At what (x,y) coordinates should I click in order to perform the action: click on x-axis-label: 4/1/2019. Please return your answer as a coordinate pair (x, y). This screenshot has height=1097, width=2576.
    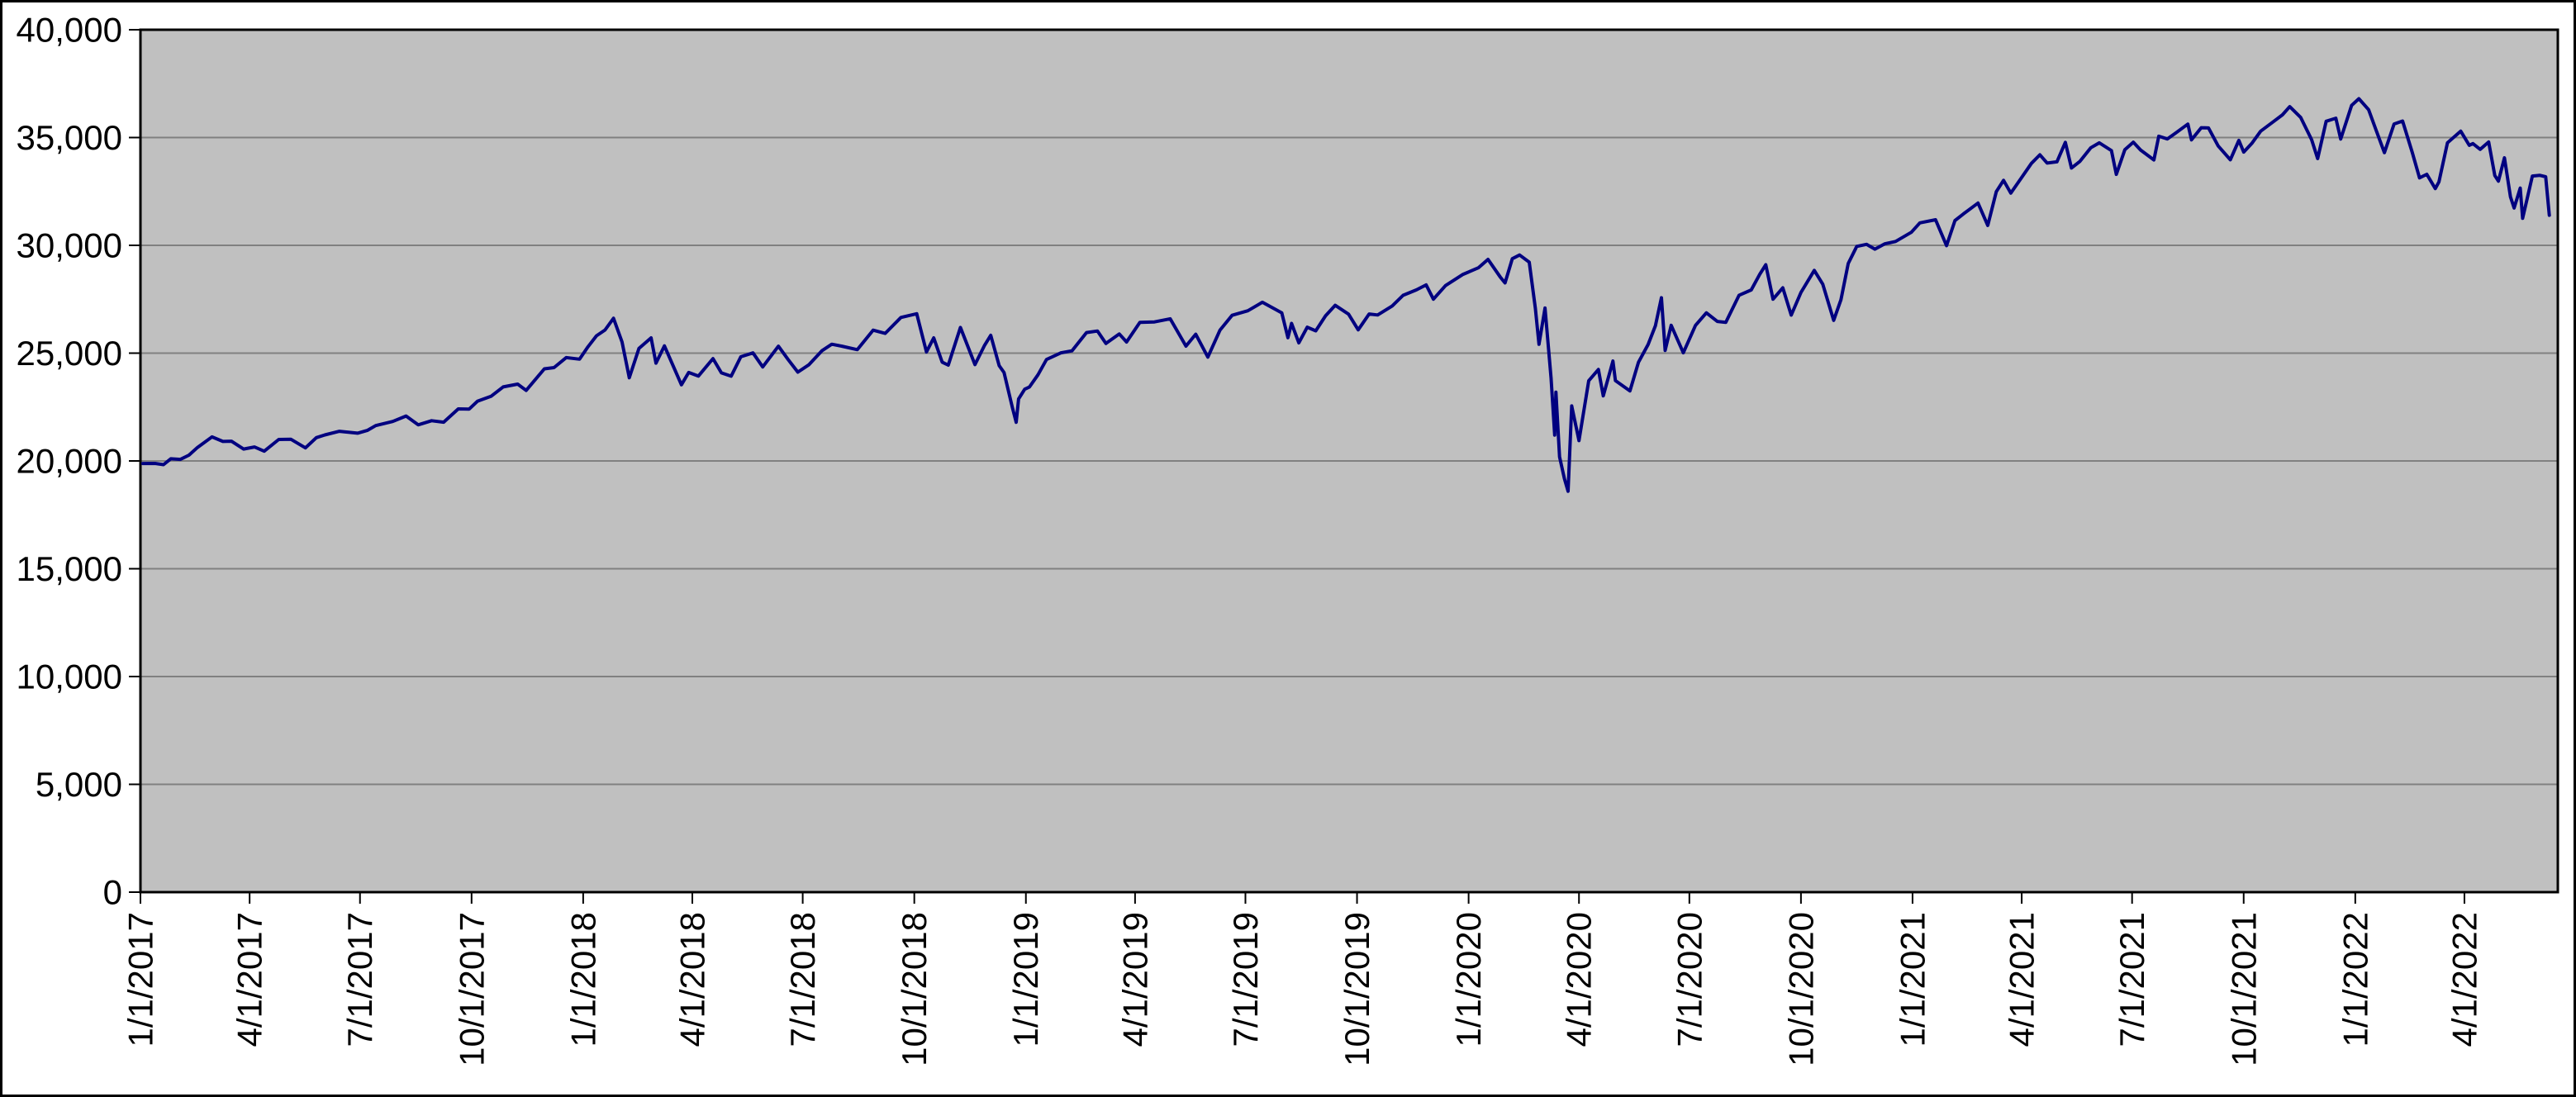
    Looking at the image, I should click on (1134, 979).